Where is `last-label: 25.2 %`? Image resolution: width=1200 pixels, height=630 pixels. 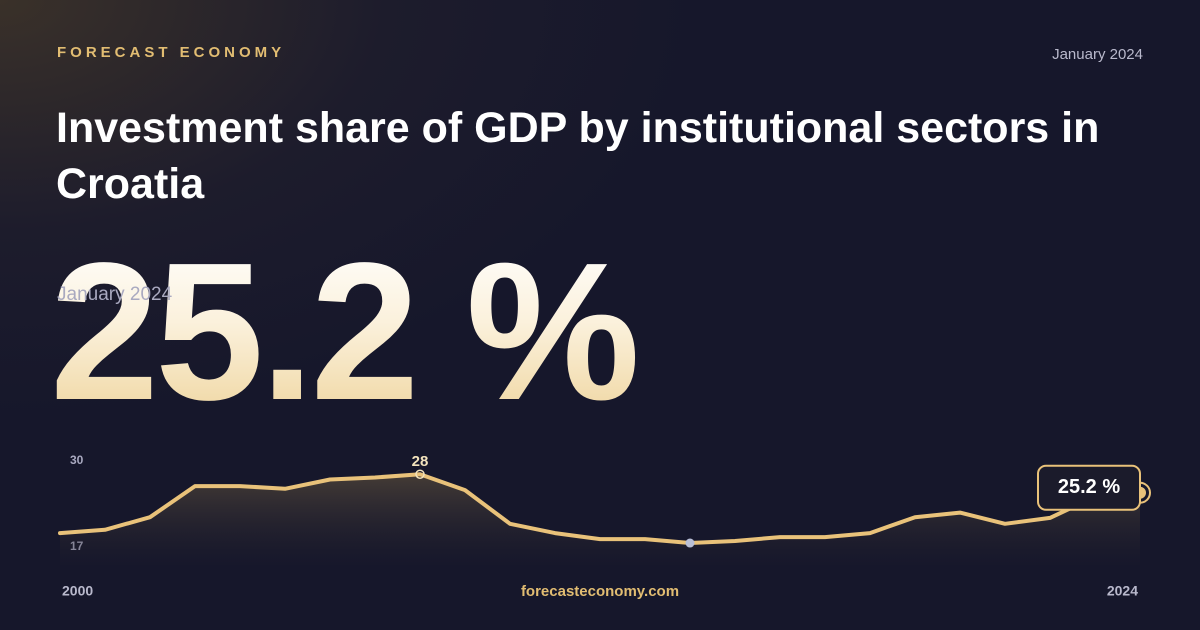 last-label: 25.2 % is located at coordinates (1089, 487).